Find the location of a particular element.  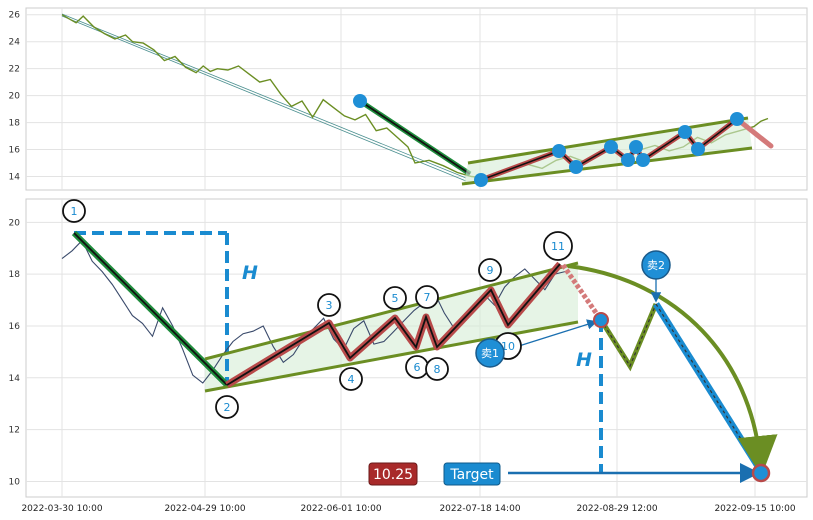

point-3-circle is located at coordinates (329, 305).